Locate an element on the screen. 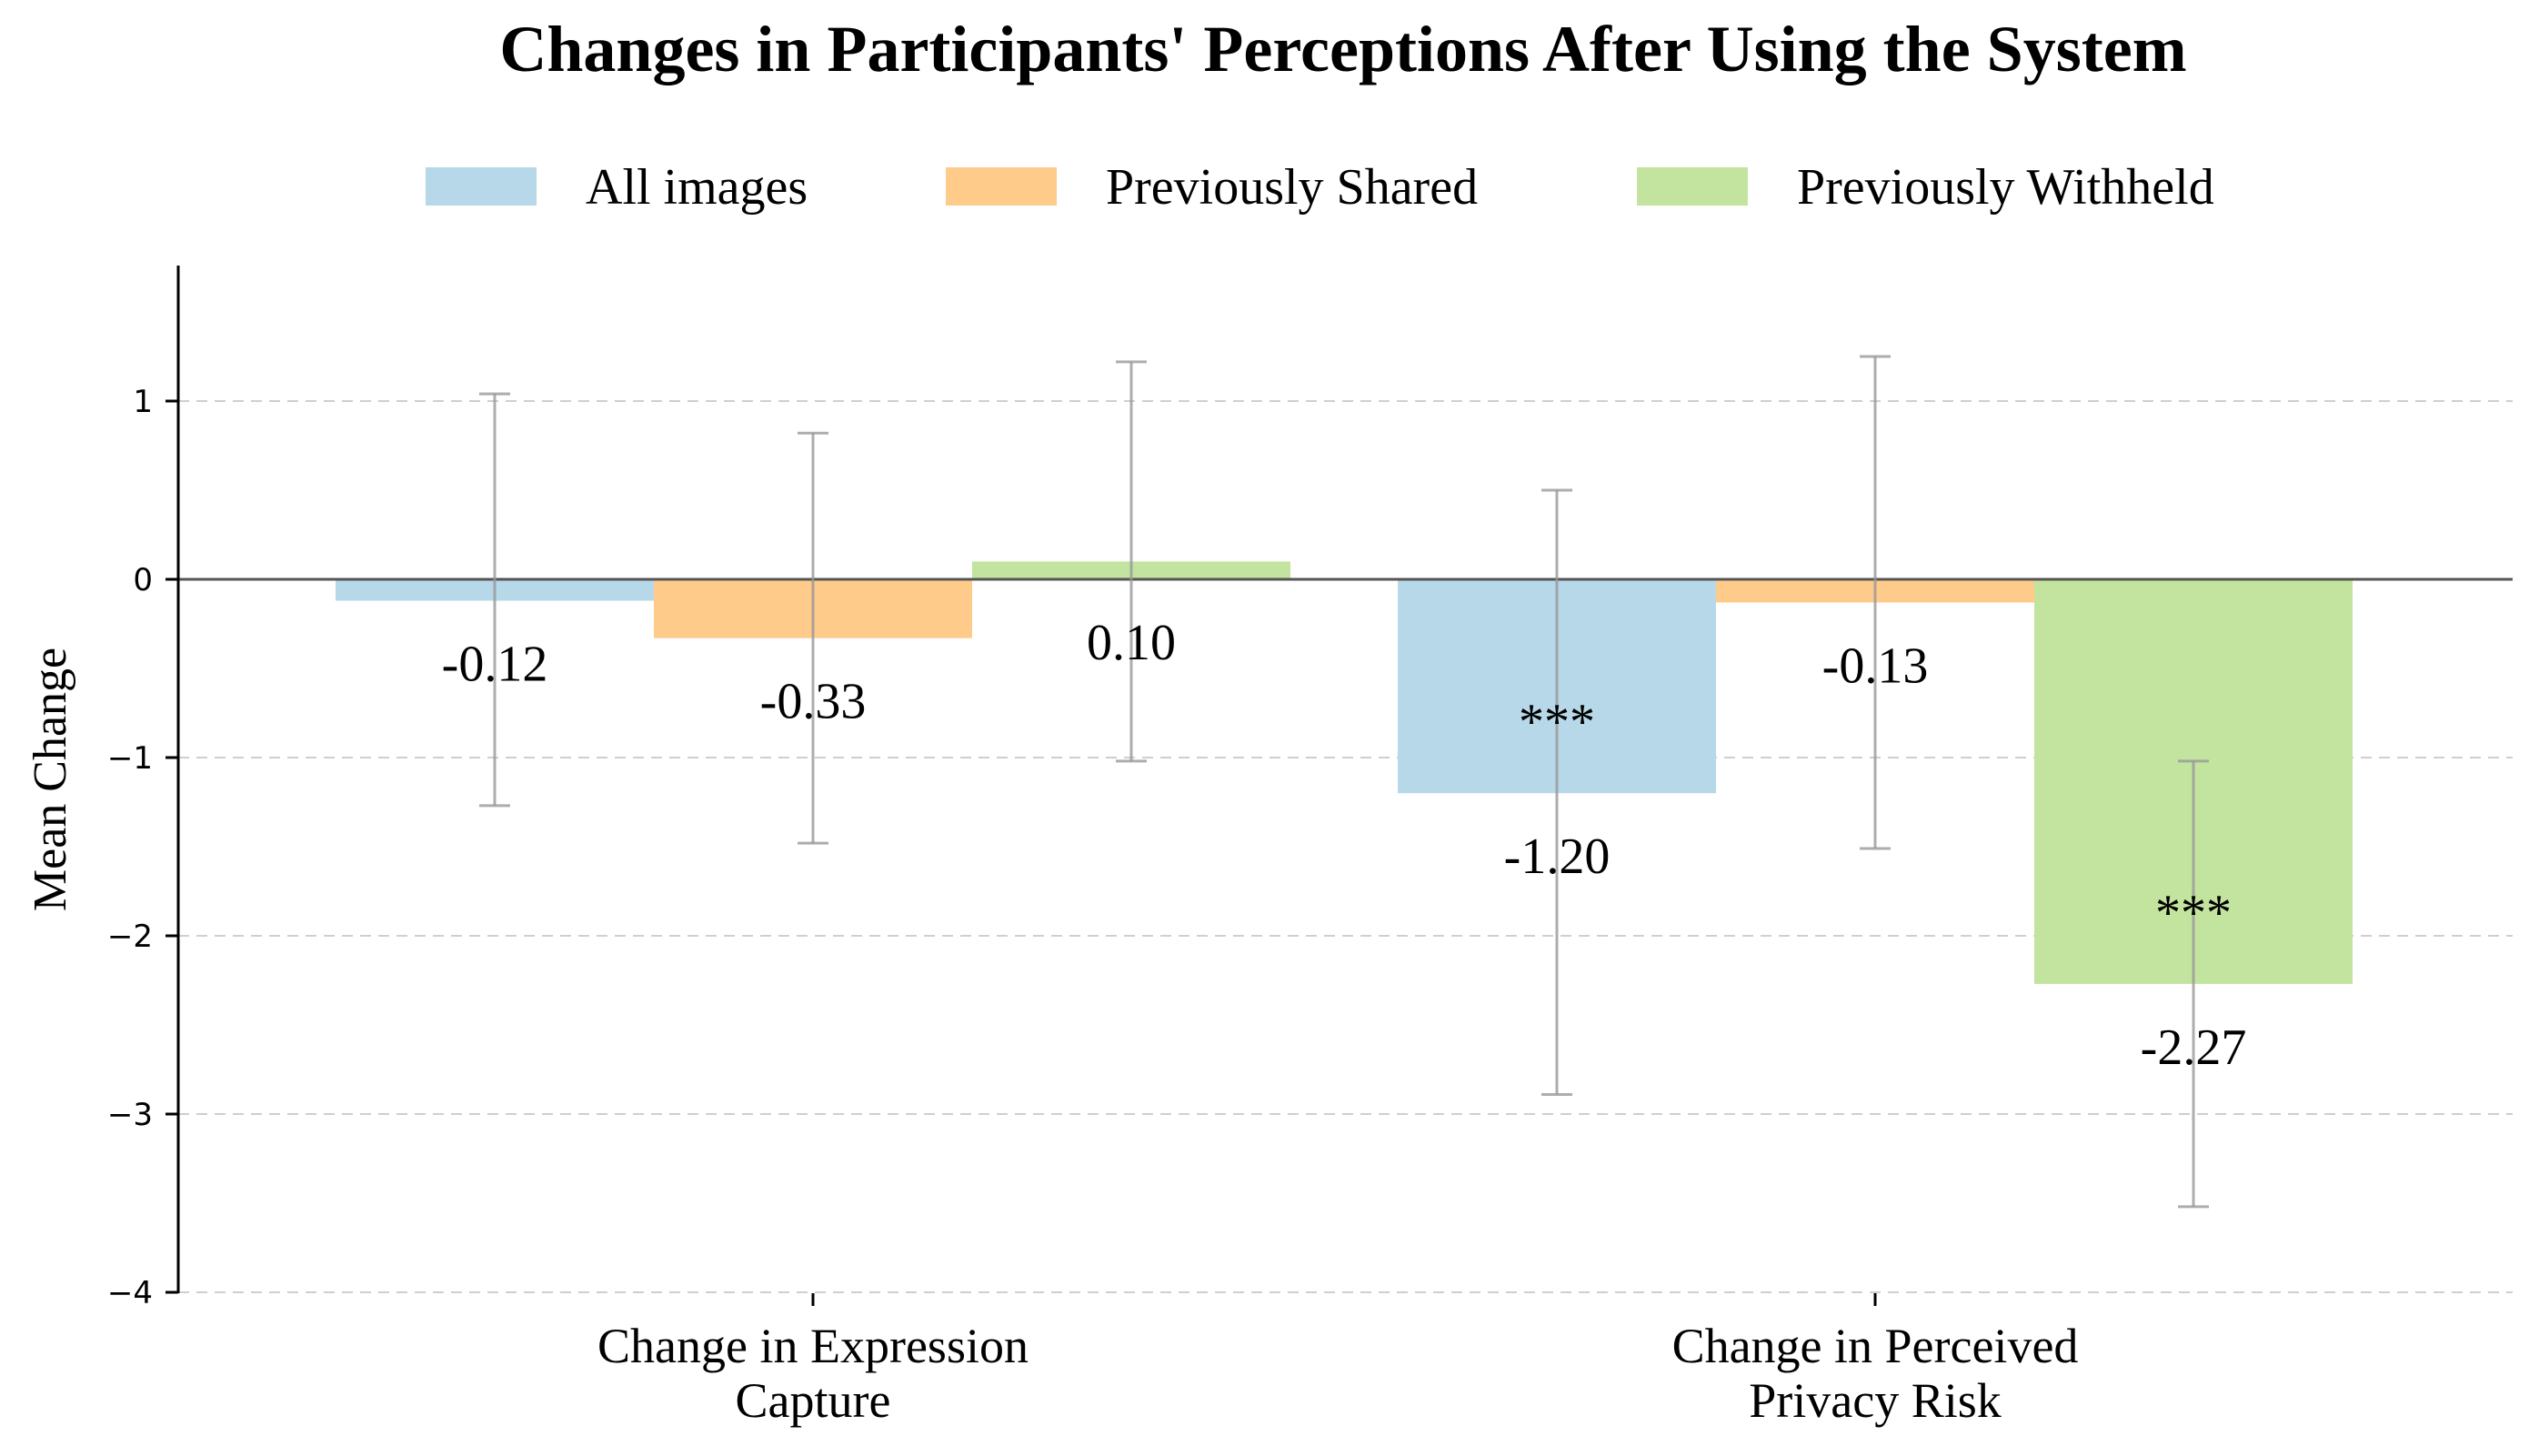  x-tick-label: Privacy Risk is located at coordinates (1875, 1401).